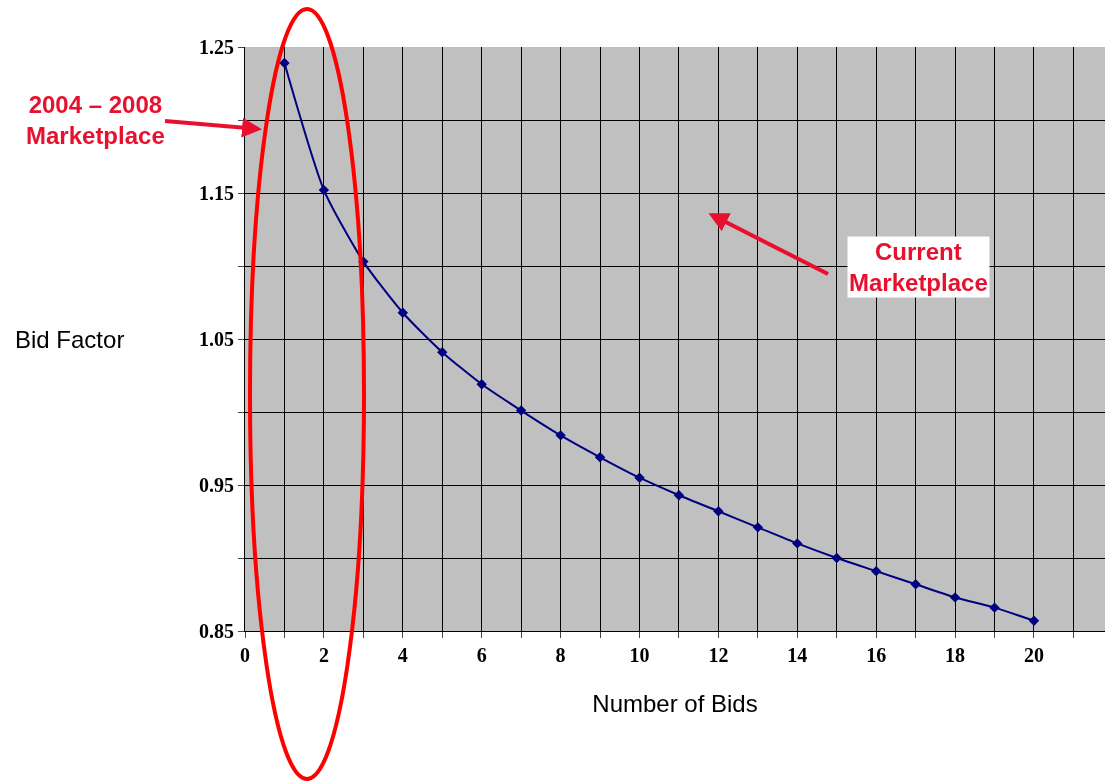 This screenshot has width=1105, height=784. What do you see at coordinates (675, 704) in the screenshot?
I see `x-axis-title: Number of Bids` at bounding box center [675, 704].